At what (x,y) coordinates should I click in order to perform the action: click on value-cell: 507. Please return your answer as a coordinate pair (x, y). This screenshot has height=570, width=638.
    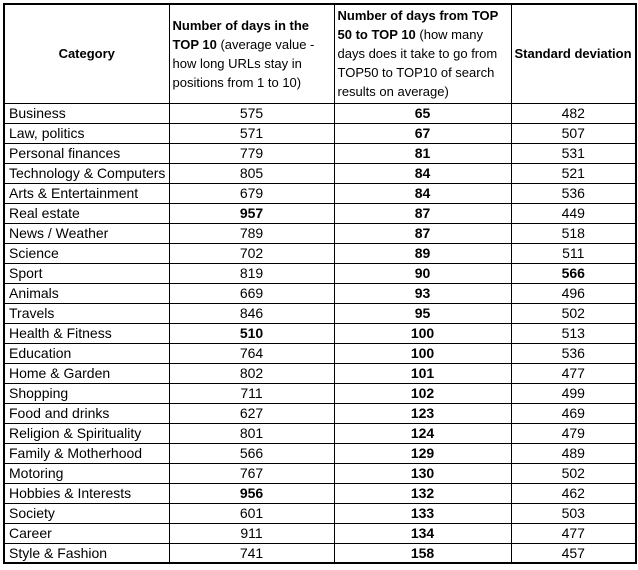
    Looking at the image, I should click on (573, 133).